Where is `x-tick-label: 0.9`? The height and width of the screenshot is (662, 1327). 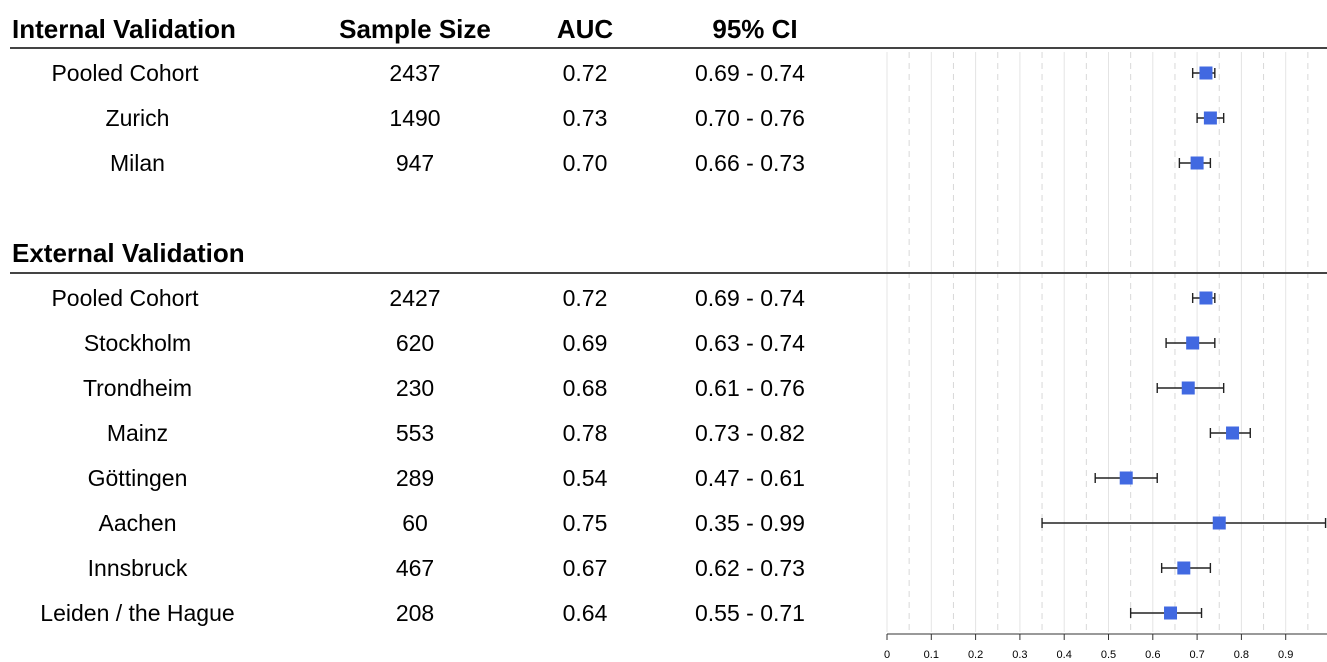 x-tick-label: 0.9 is located at coordinates (1285, 655).